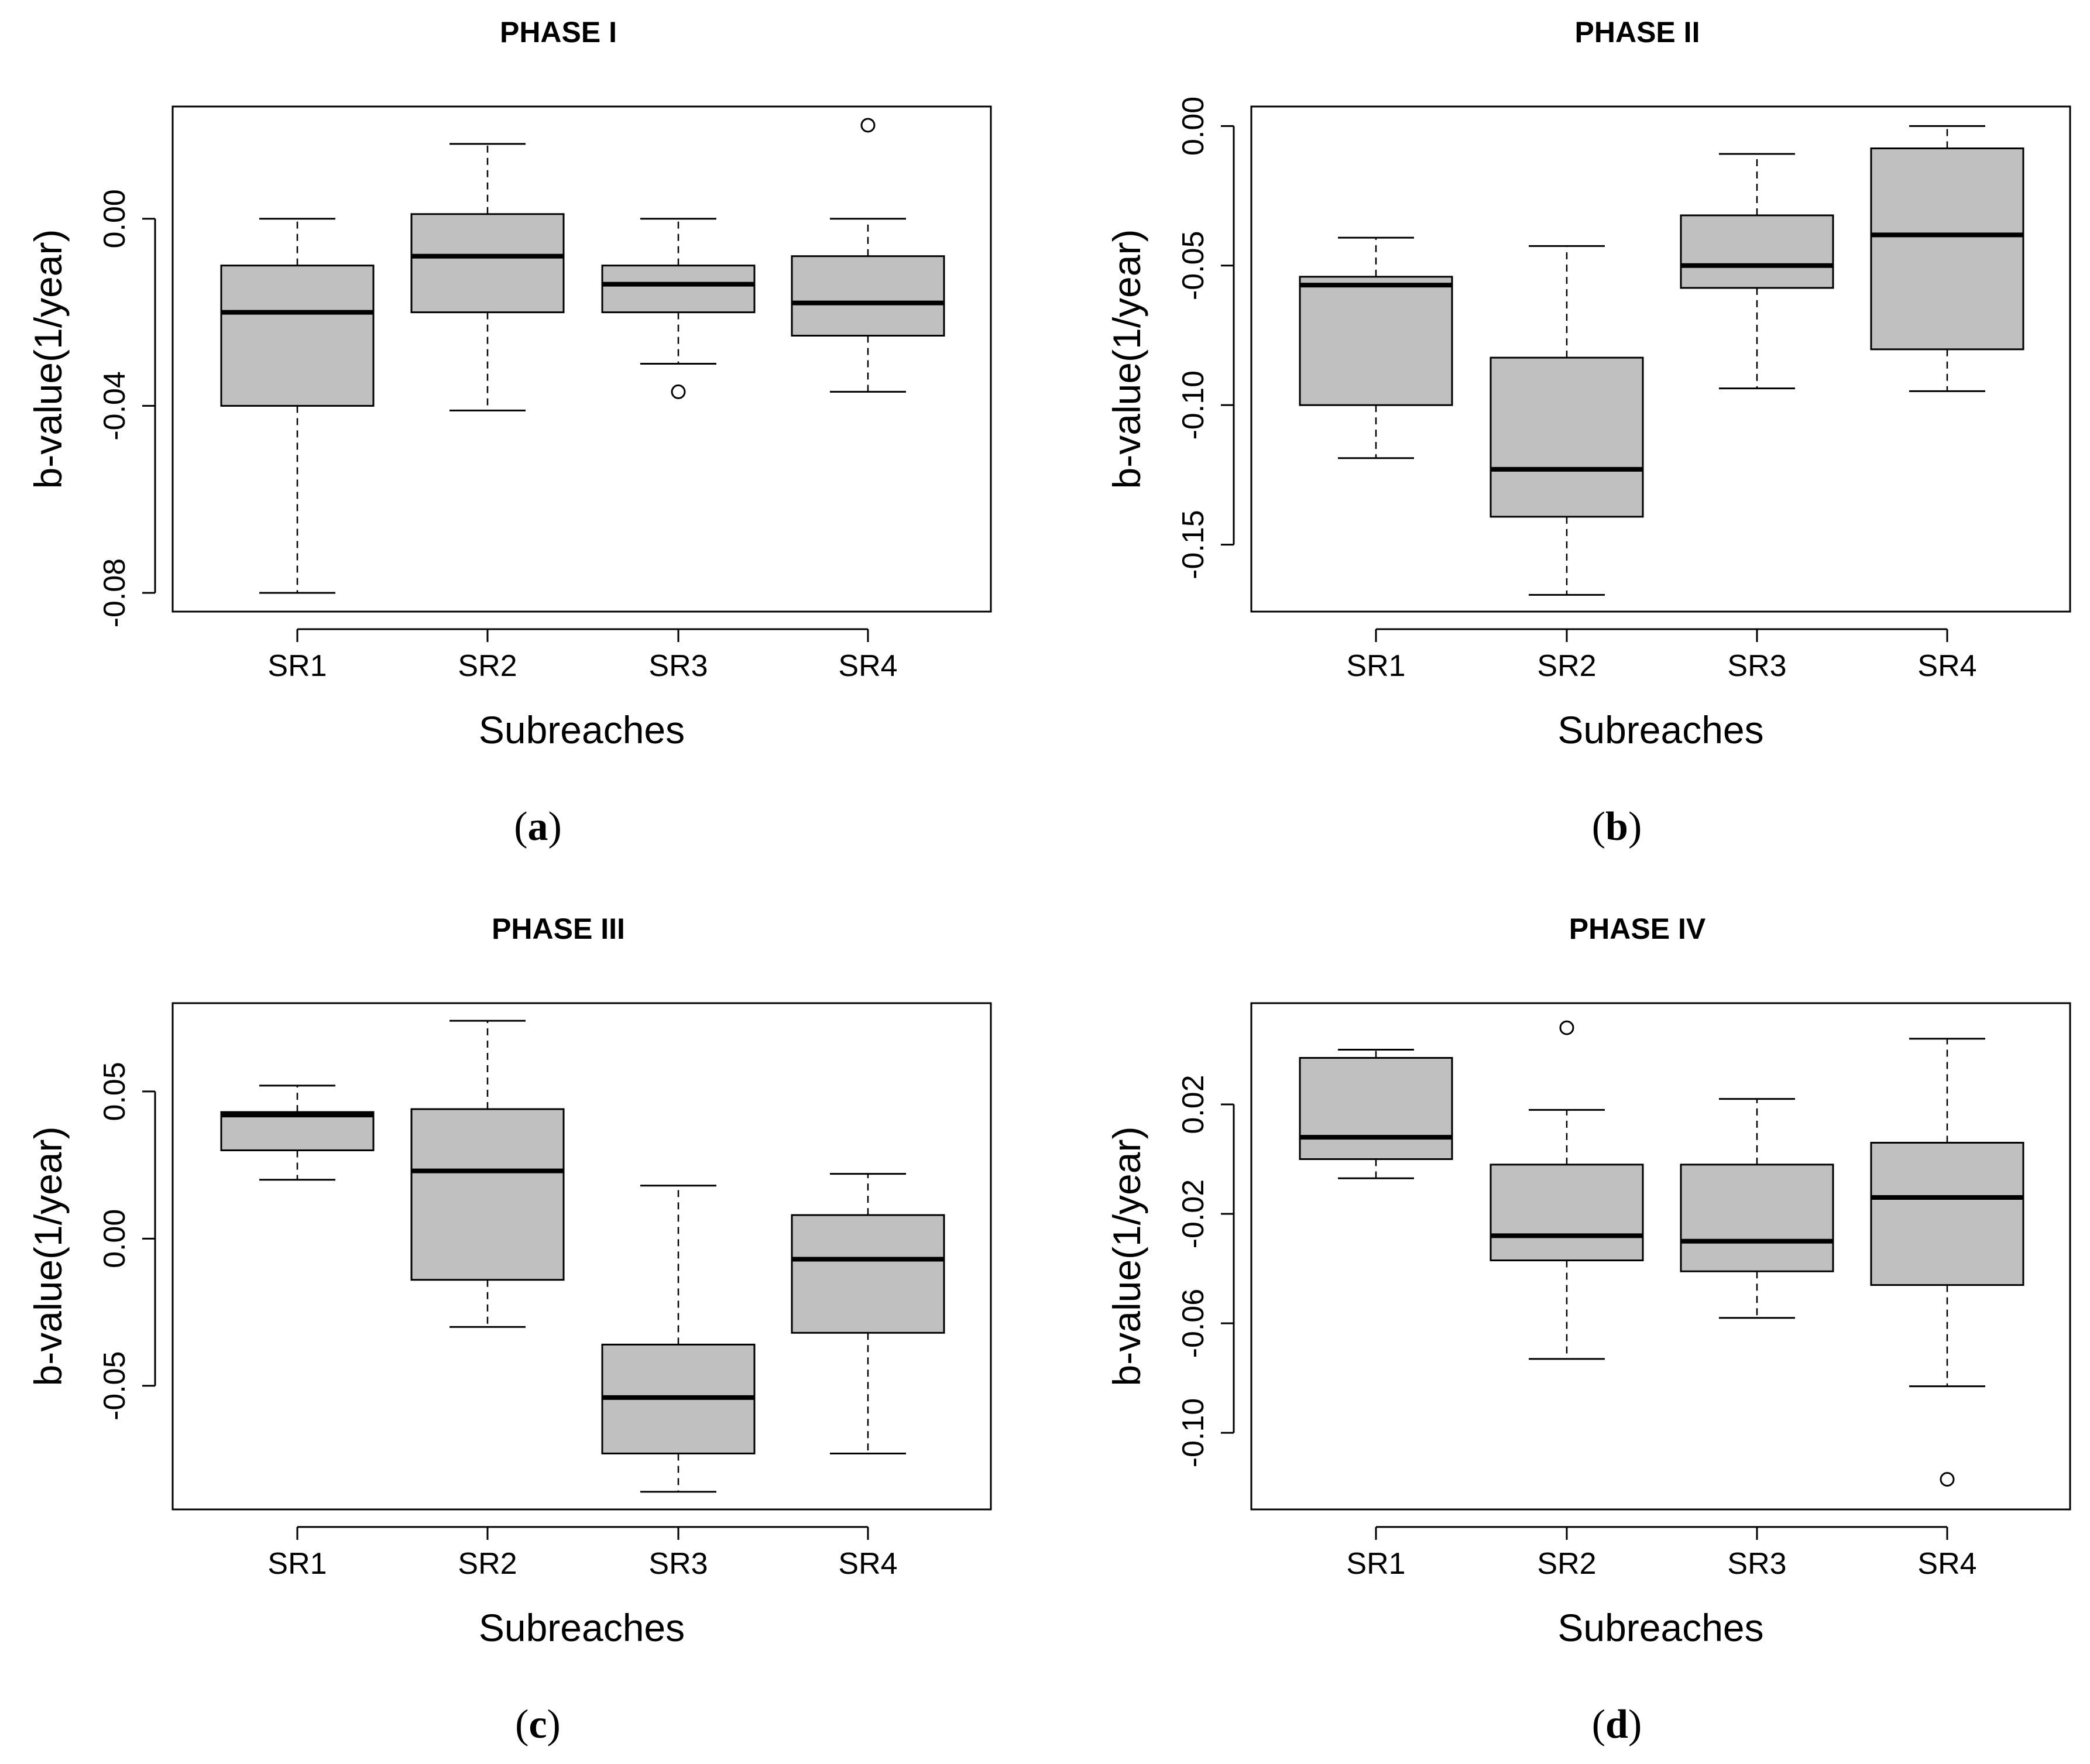 Image resolution: width=2090 pixels, height=1764 pixels. What do you see at coordinates (115, 593) in the screenshot?
I see `y-tick-label: -0.08` at bounding box center [115, 593].